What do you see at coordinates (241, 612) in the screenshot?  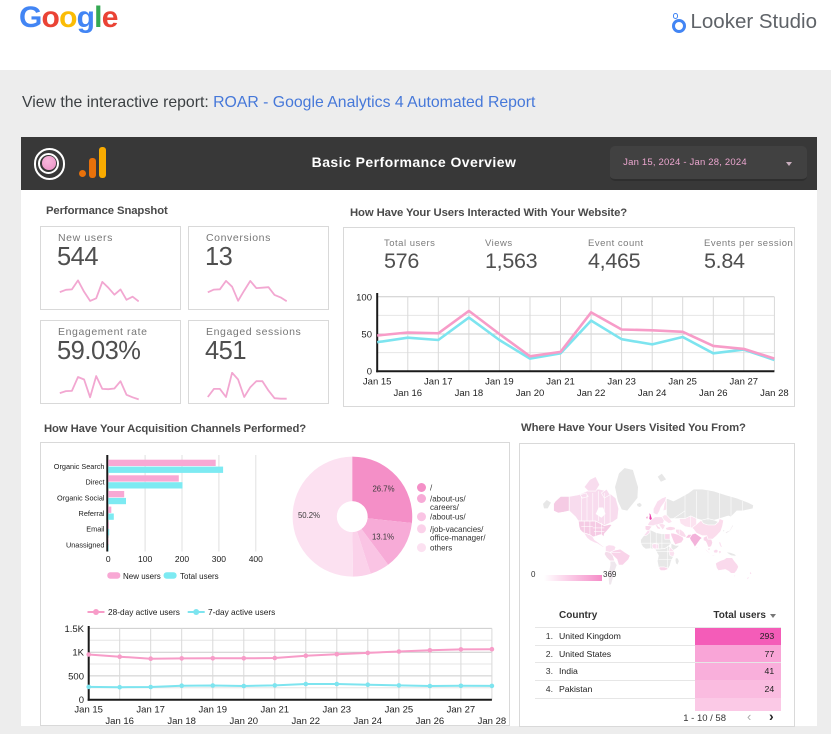 I see `svg-text: 7-day active users` at bounding box center [241, 612].